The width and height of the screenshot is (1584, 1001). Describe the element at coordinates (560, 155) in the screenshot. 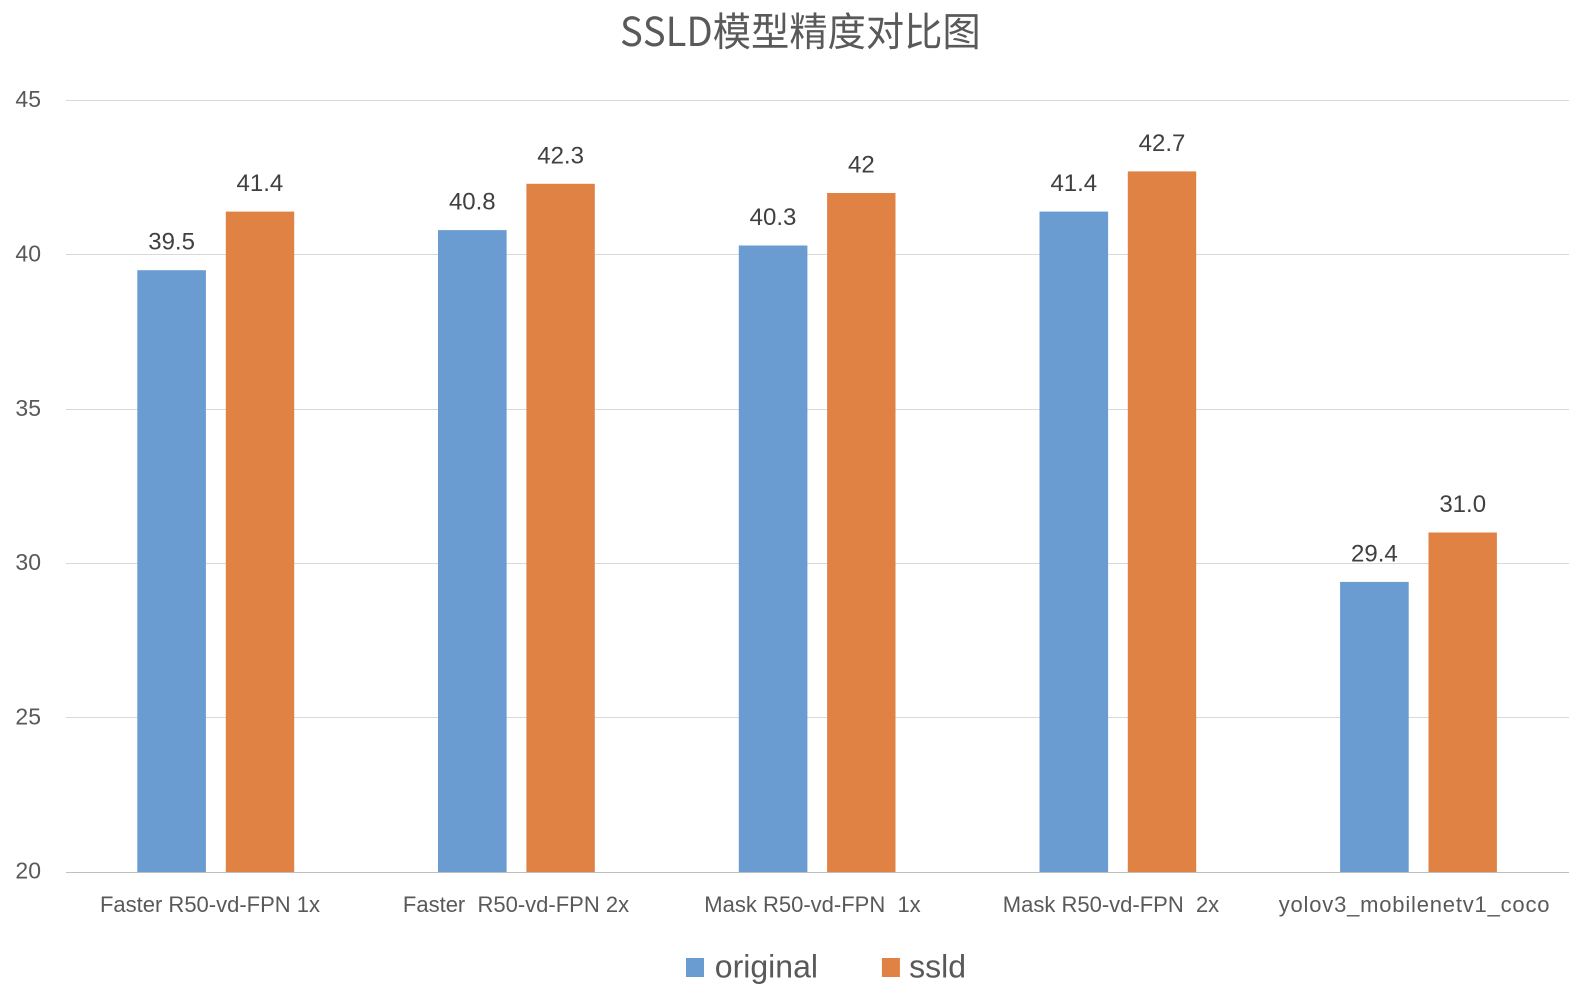

I see `svg-text: 42.3` at that location.